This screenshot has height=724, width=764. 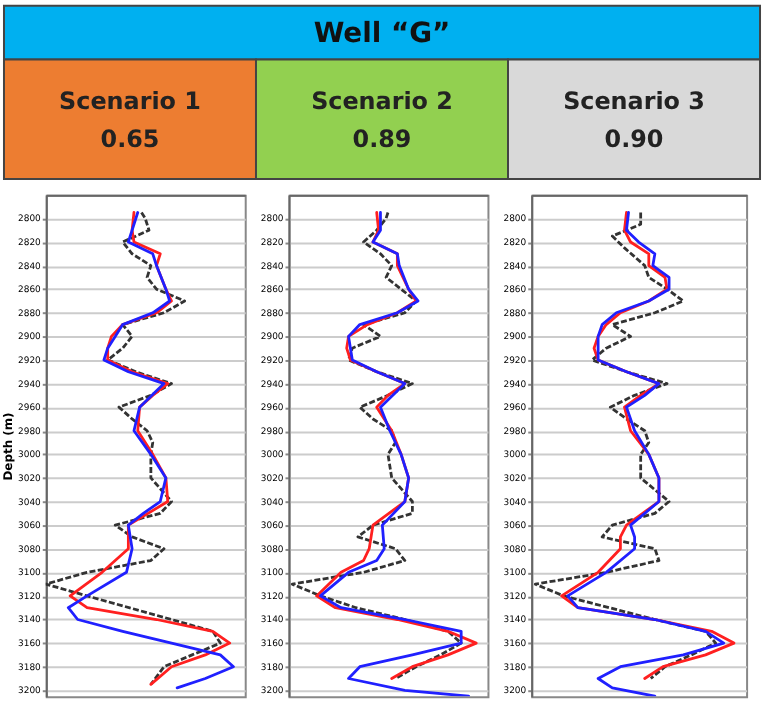 I want to click on chart-subtitle: 0.90, so click(x=634, y=139).